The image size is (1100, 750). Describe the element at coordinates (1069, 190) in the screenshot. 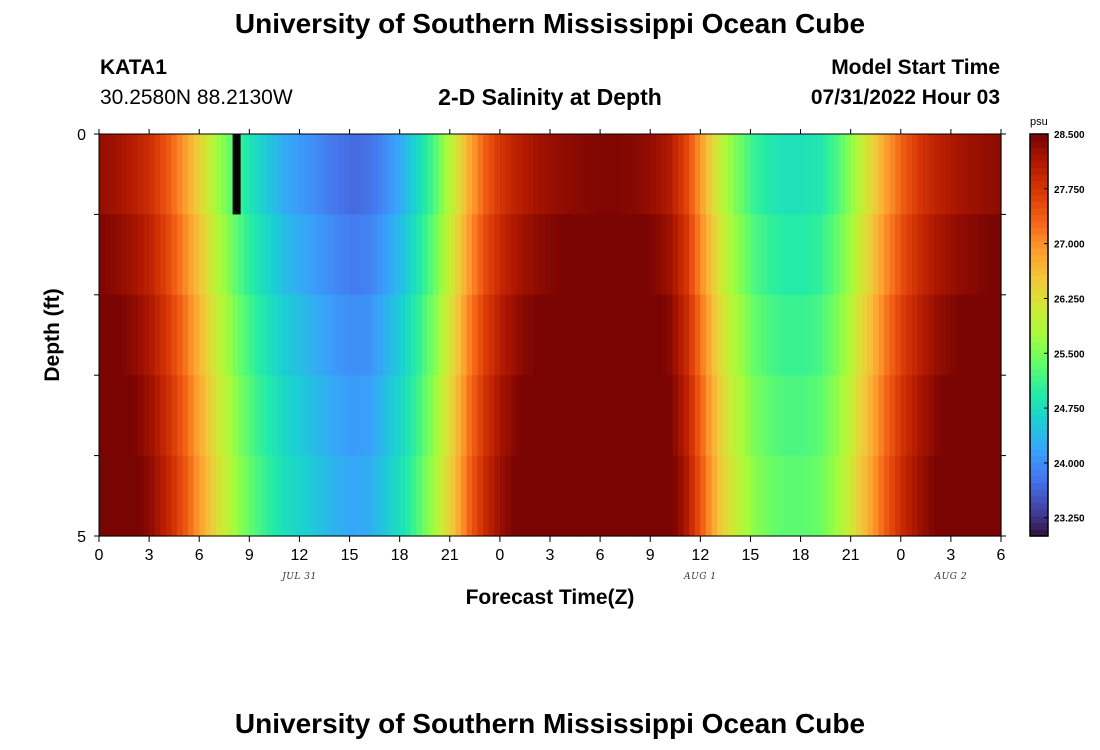

I see `colorbar-tick-label: 27.750` at that location.